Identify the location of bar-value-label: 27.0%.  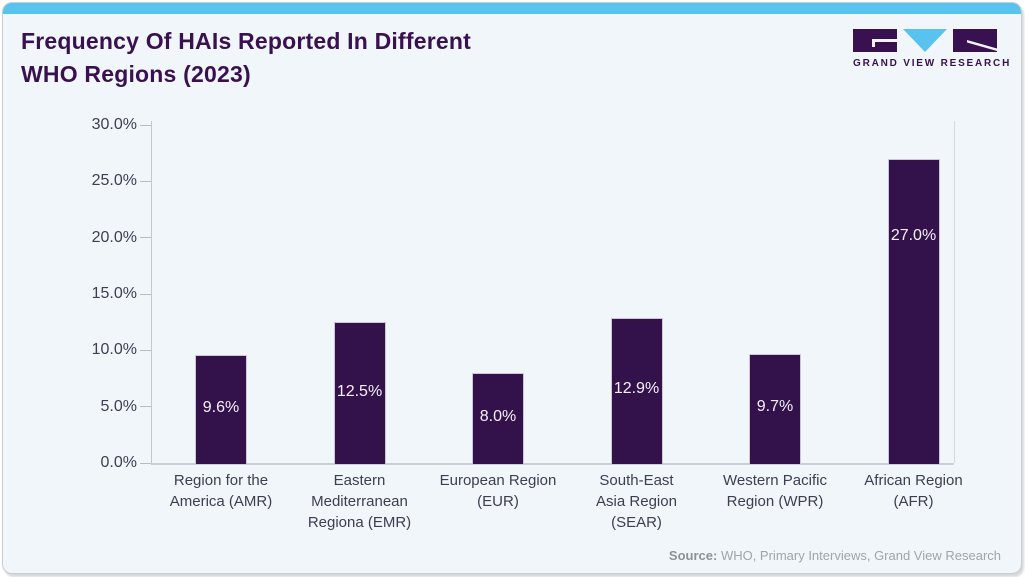
(913, 235).